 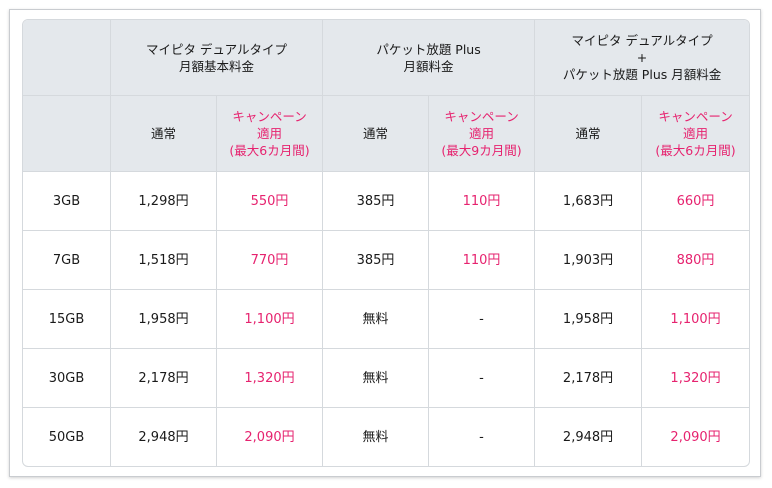 I want to click on total-campaign-cell: 880円, so click(x=696, y=260).